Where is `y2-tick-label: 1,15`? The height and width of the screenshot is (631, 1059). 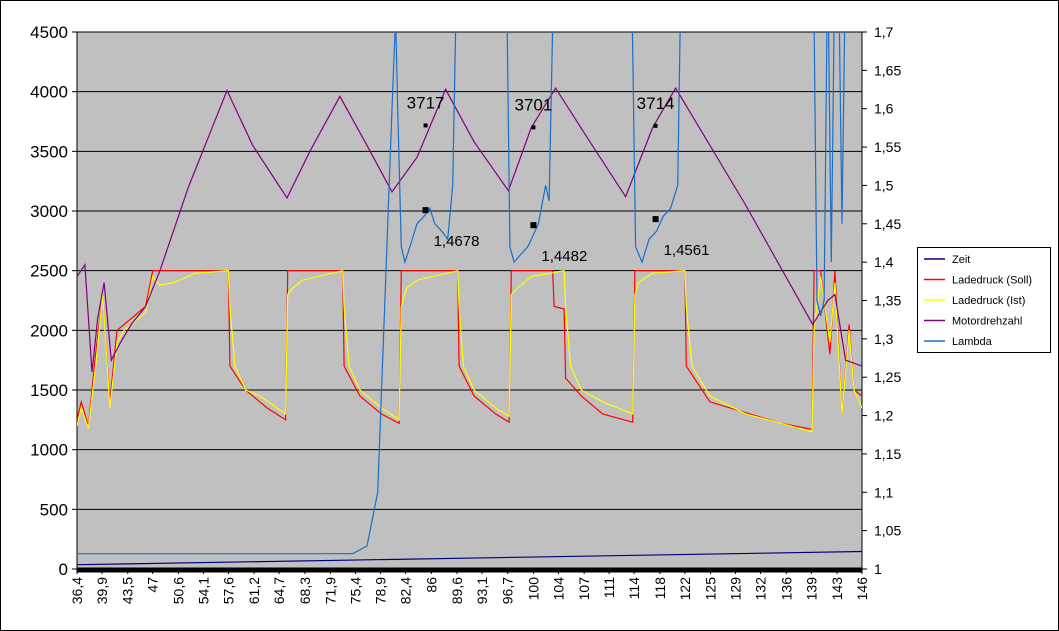
y2-tick-label: 1,15 is located at coordinates (887, 454).